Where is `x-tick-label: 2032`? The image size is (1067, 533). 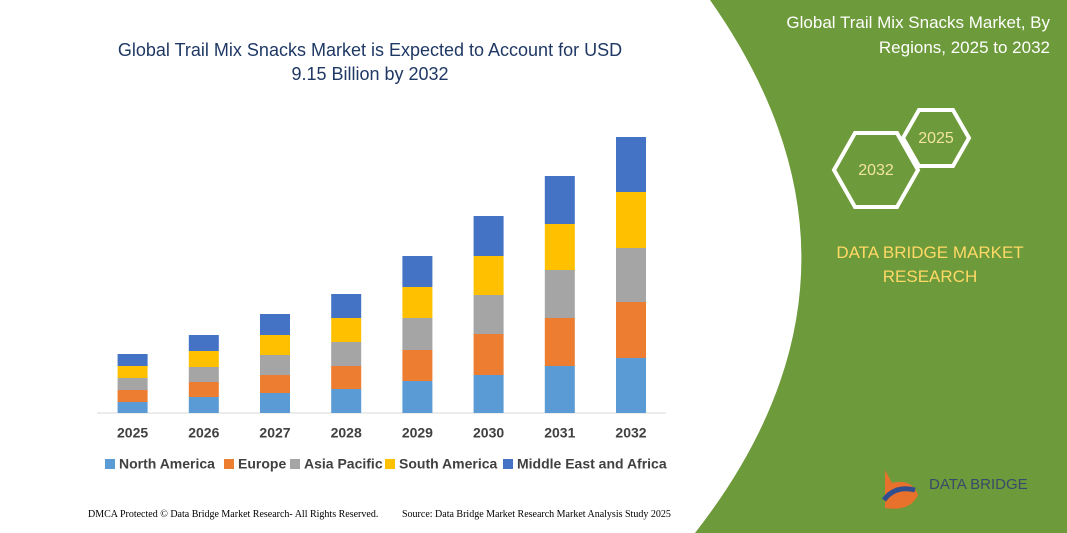
x-tick-label: 2032 is located at coordinates (630, 433).